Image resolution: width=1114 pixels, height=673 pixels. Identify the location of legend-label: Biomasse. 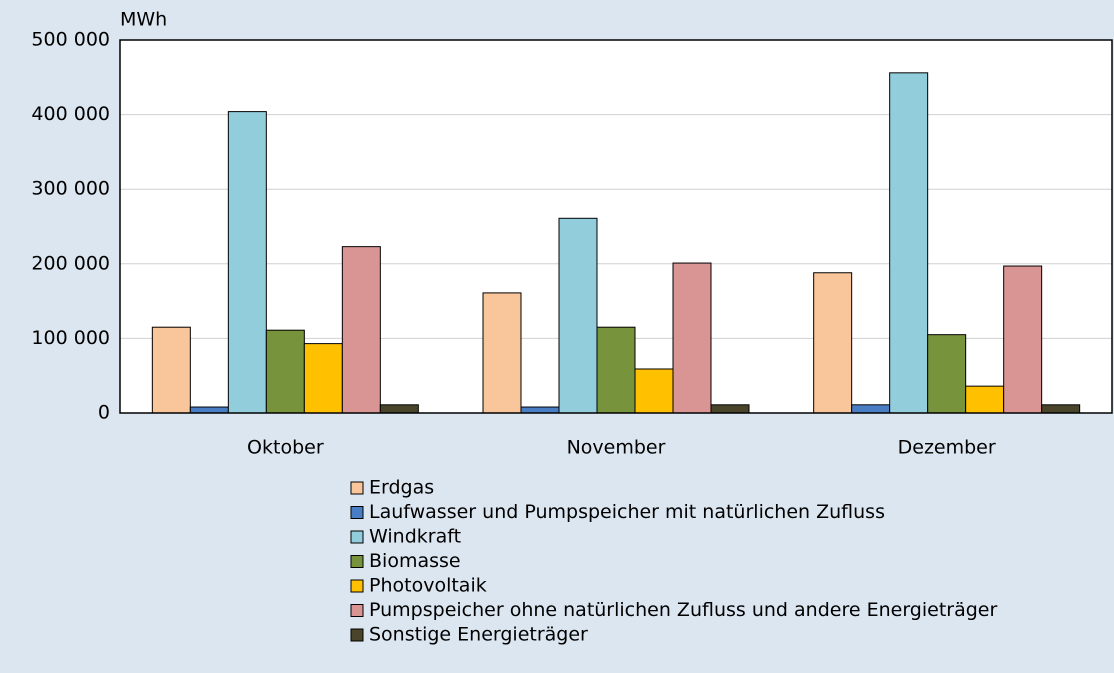
(415, 561).